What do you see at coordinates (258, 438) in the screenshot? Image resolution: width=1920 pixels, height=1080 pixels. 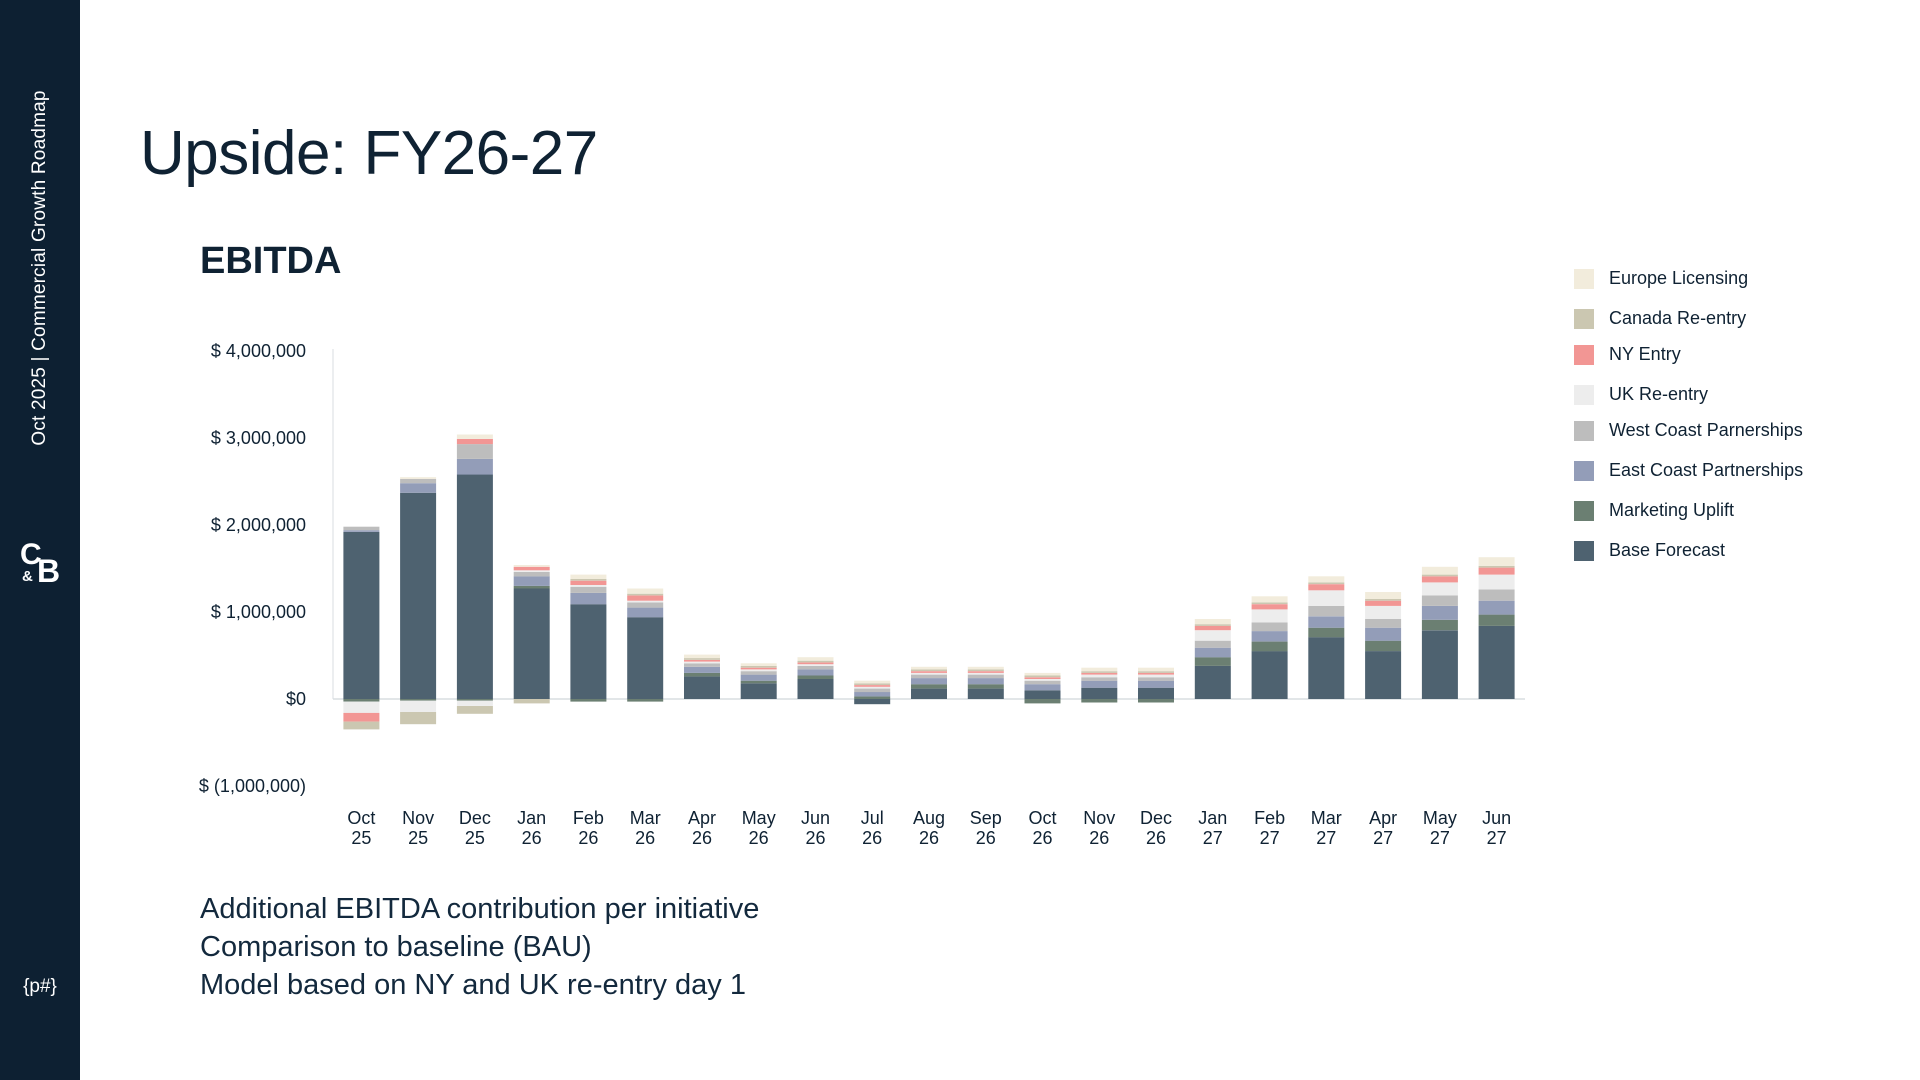 I see `y-tick-label: $ 3,000,000` at bounding box center [258, 438].